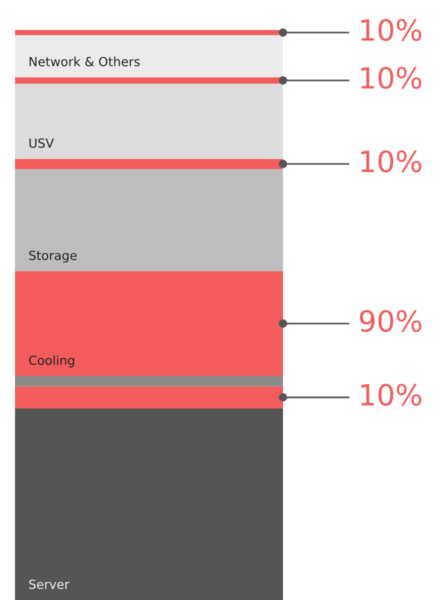 This screenshot has width=444, height=600. I want to click on series-label: Server, so click(49, 585).